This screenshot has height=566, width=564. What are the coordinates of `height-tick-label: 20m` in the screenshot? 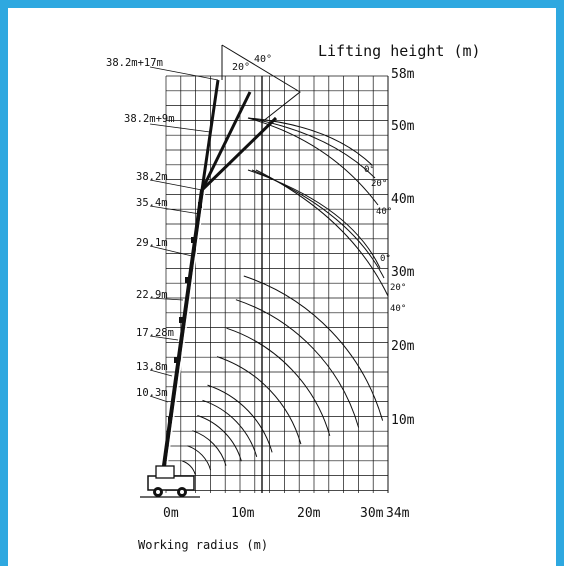 It's located at (403, 346).